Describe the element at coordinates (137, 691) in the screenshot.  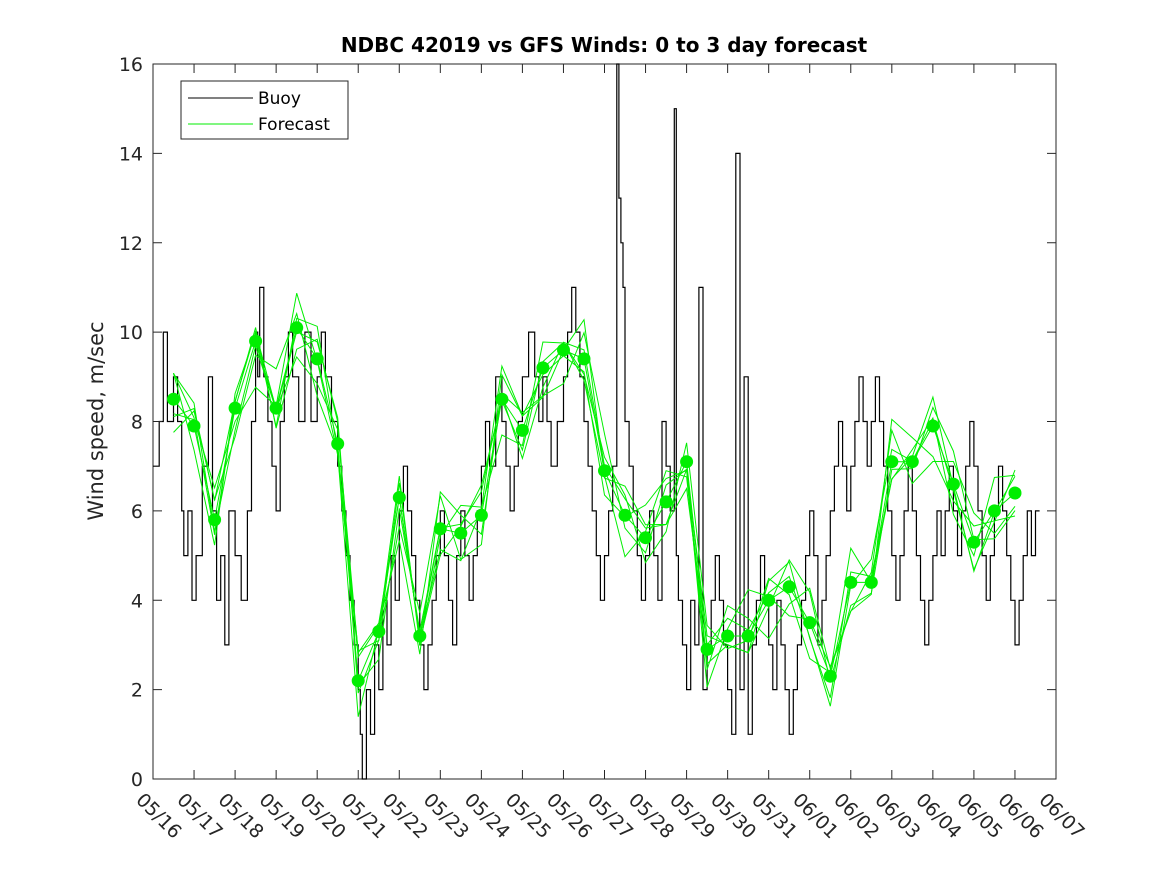
I see `y-tick-label: 2` at that location.